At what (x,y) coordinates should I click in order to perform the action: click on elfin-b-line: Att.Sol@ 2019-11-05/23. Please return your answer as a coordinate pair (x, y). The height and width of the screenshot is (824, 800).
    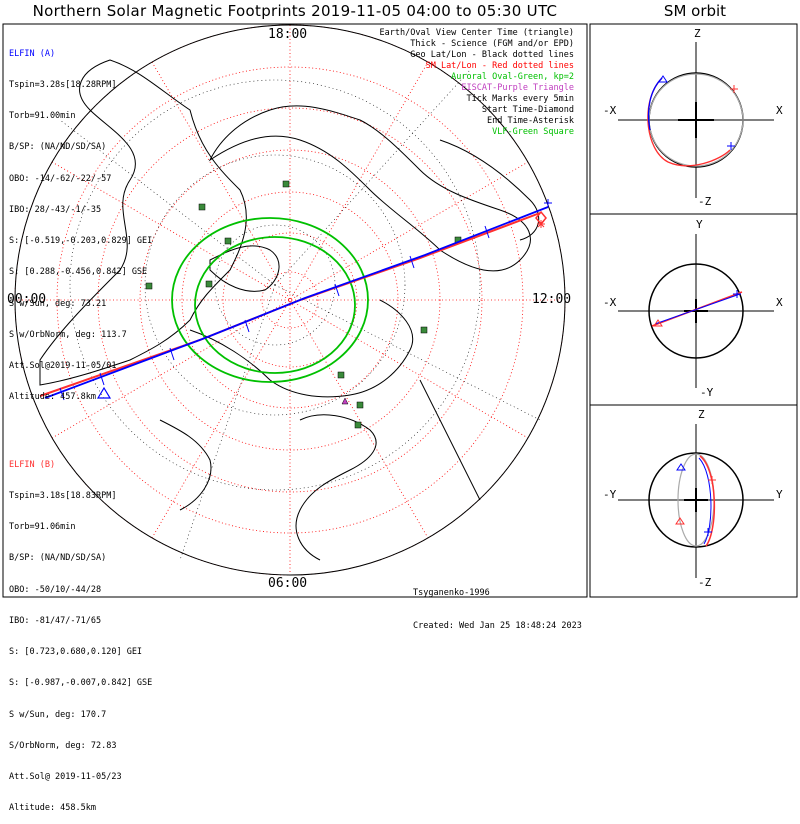
    Looking at the image, I should click on (65, 777).